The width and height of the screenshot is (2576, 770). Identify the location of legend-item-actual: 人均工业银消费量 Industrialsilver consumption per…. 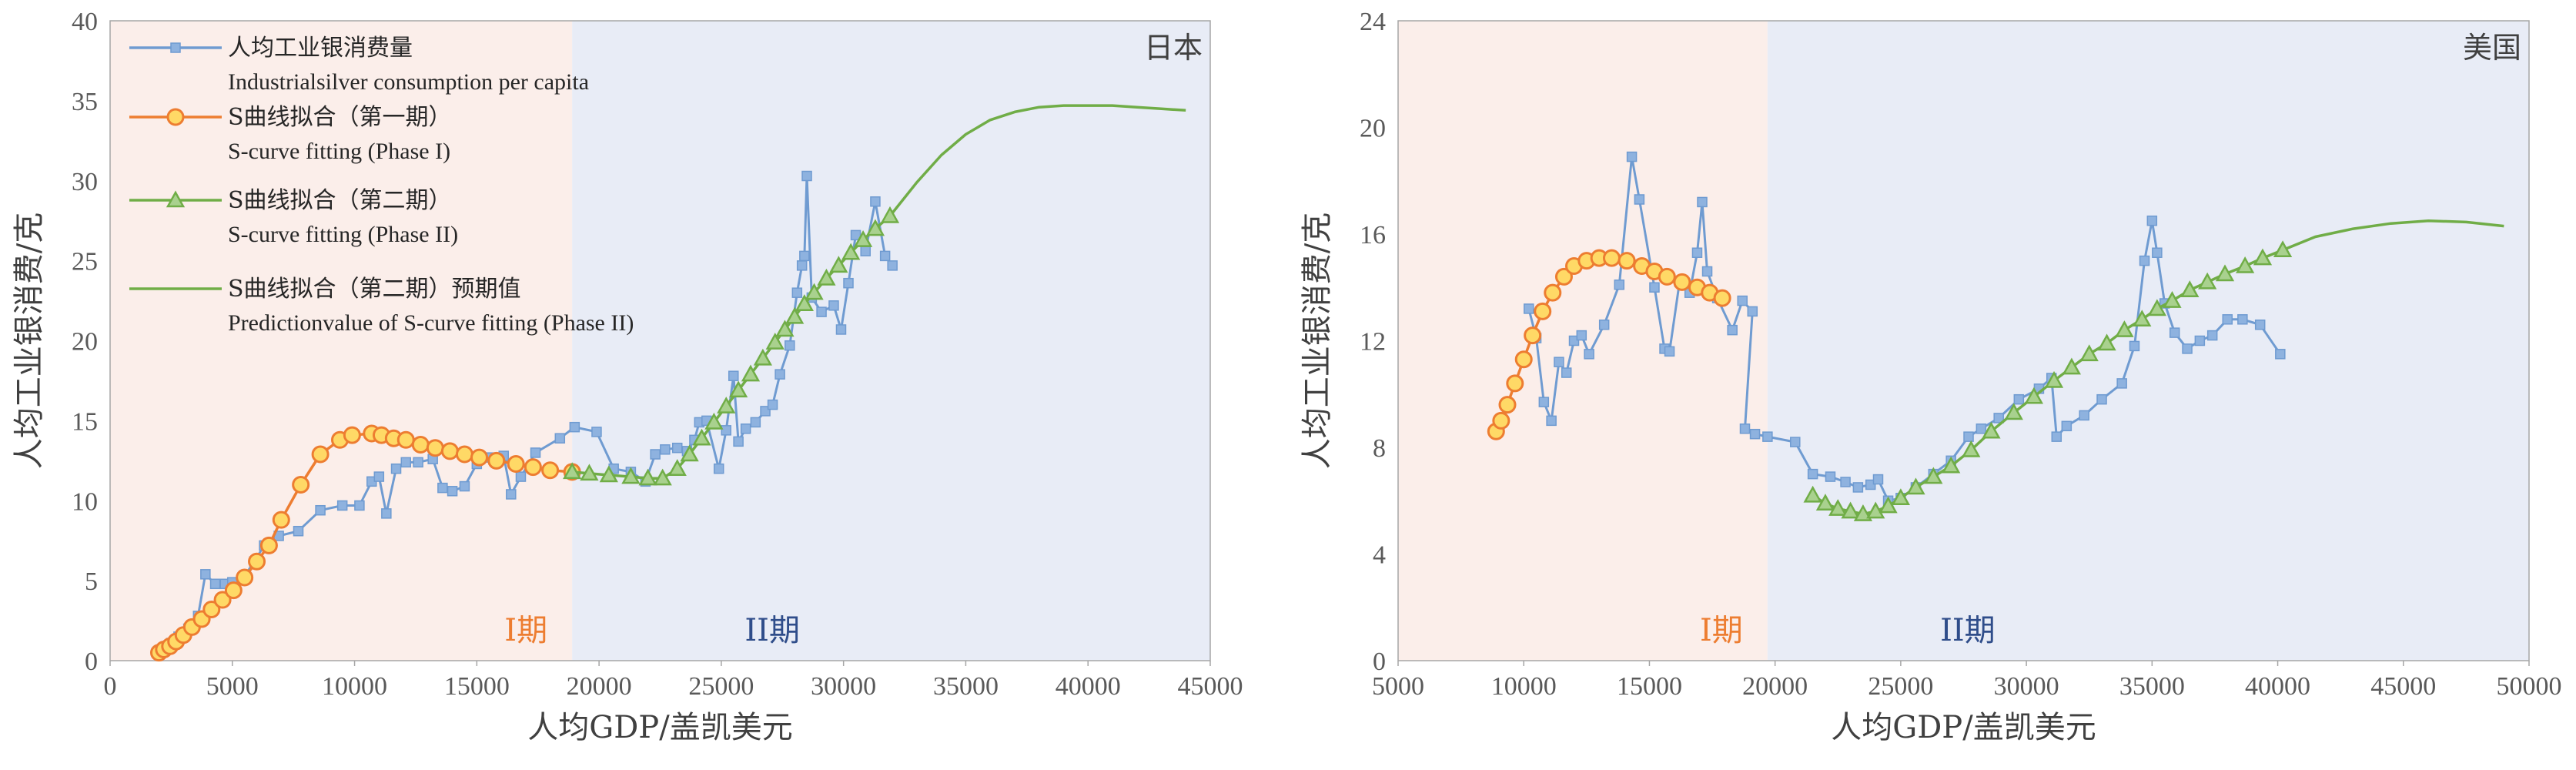
(359, 65).